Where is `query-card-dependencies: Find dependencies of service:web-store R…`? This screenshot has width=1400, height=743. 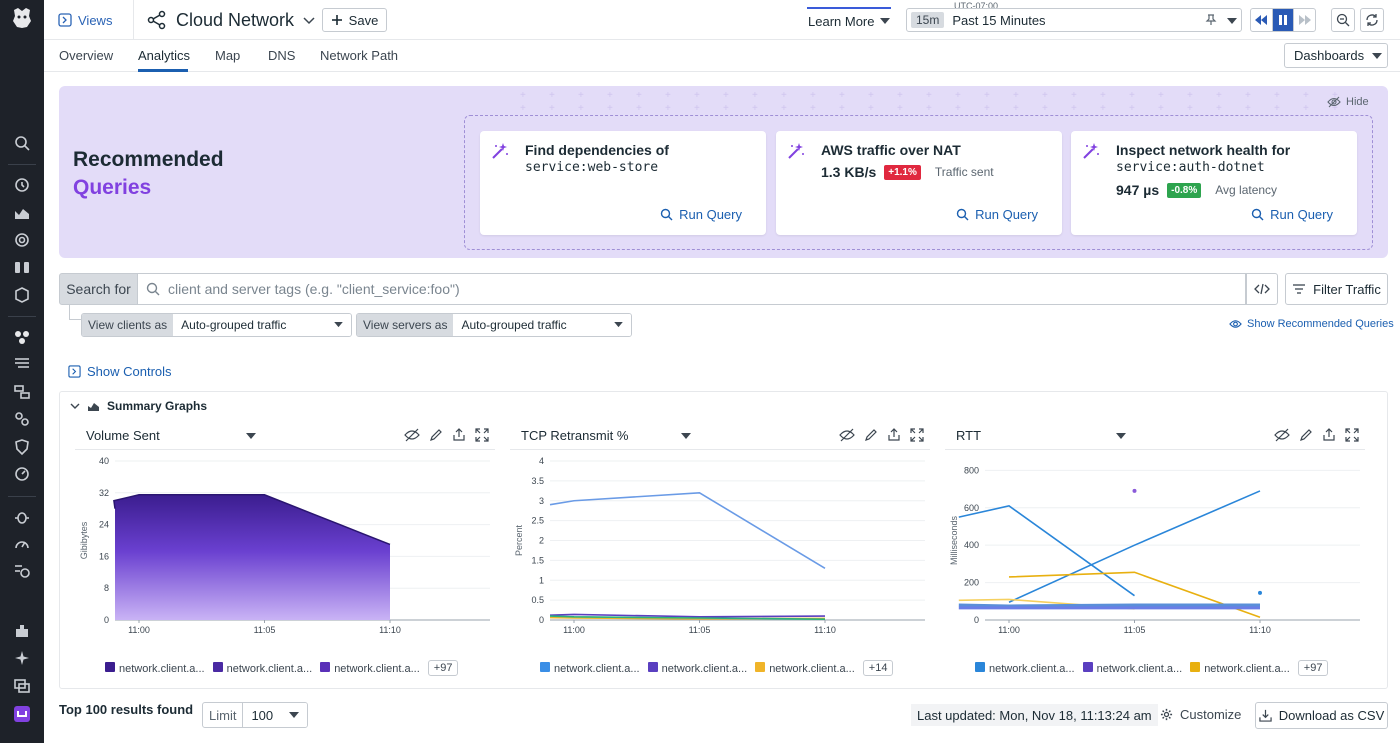 query-card-dependencies: Find dependencies of service:web-store R… is located at coordinates (623, 183).